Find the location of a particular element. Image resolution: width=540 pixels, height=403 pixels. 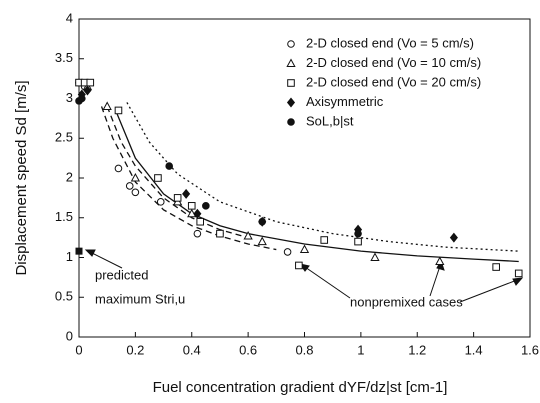

annotation: maximum Stri,u is located at coordinates (140, 298).